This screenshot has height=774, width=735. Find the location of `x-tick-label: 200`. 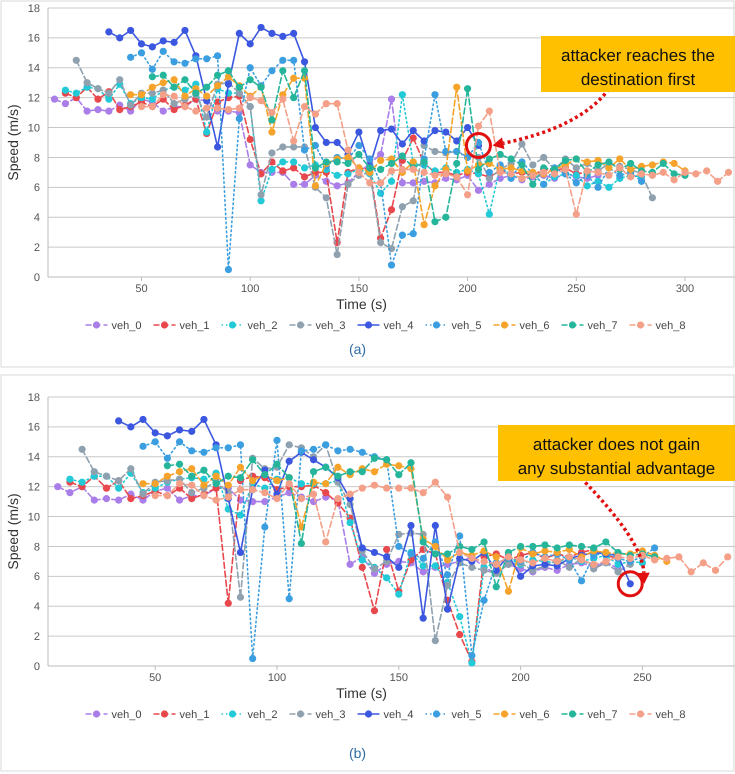

x-tick-label: 200 is located at coordinates (467, 289).